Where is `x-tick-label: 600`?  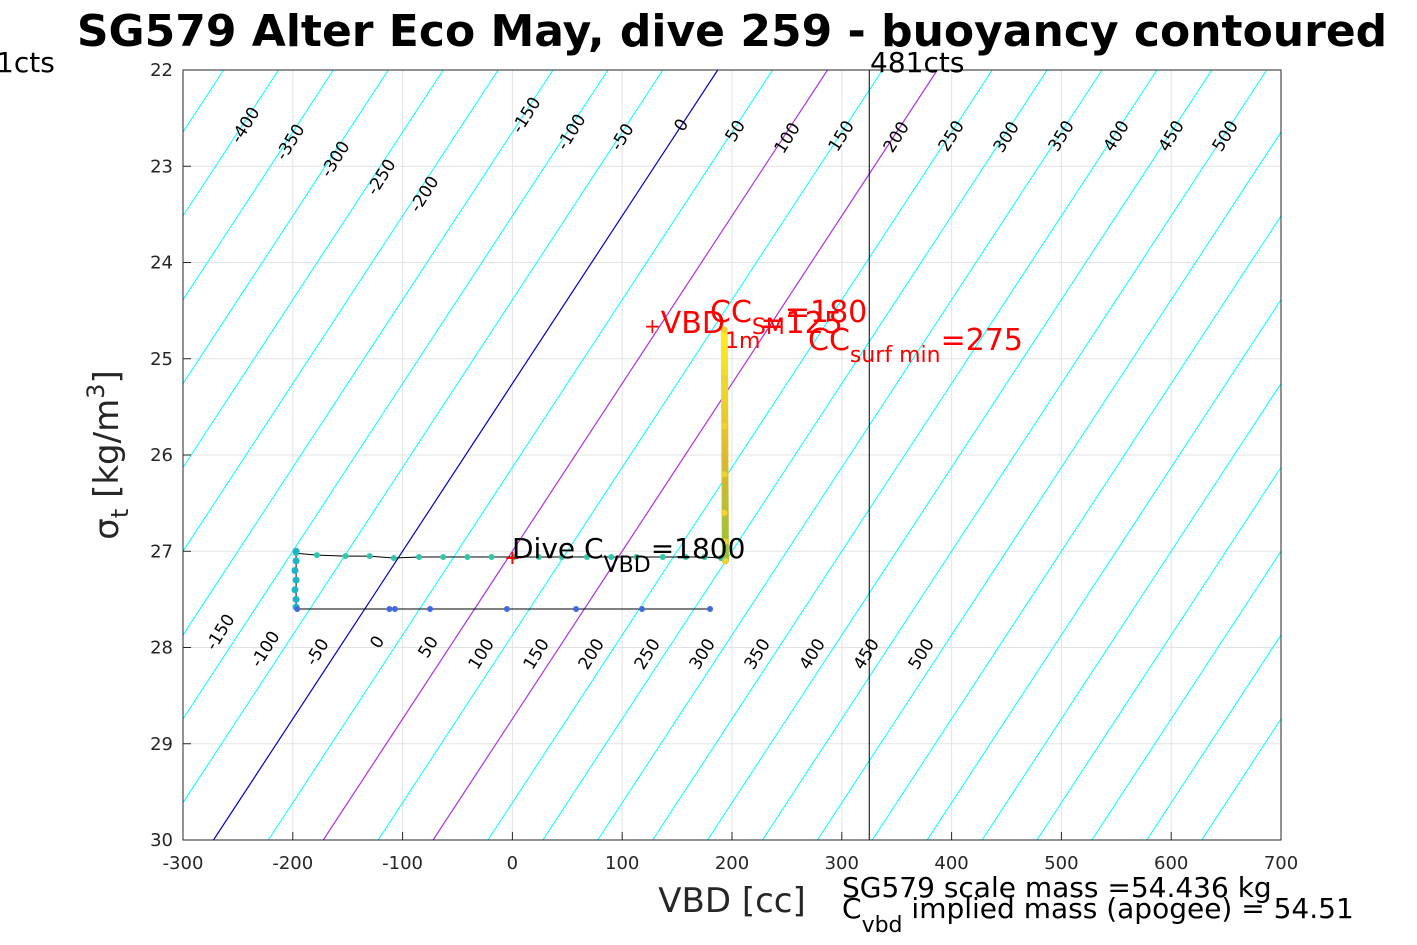
x-tick-label: 600 is located at coordinates (1171, 863).